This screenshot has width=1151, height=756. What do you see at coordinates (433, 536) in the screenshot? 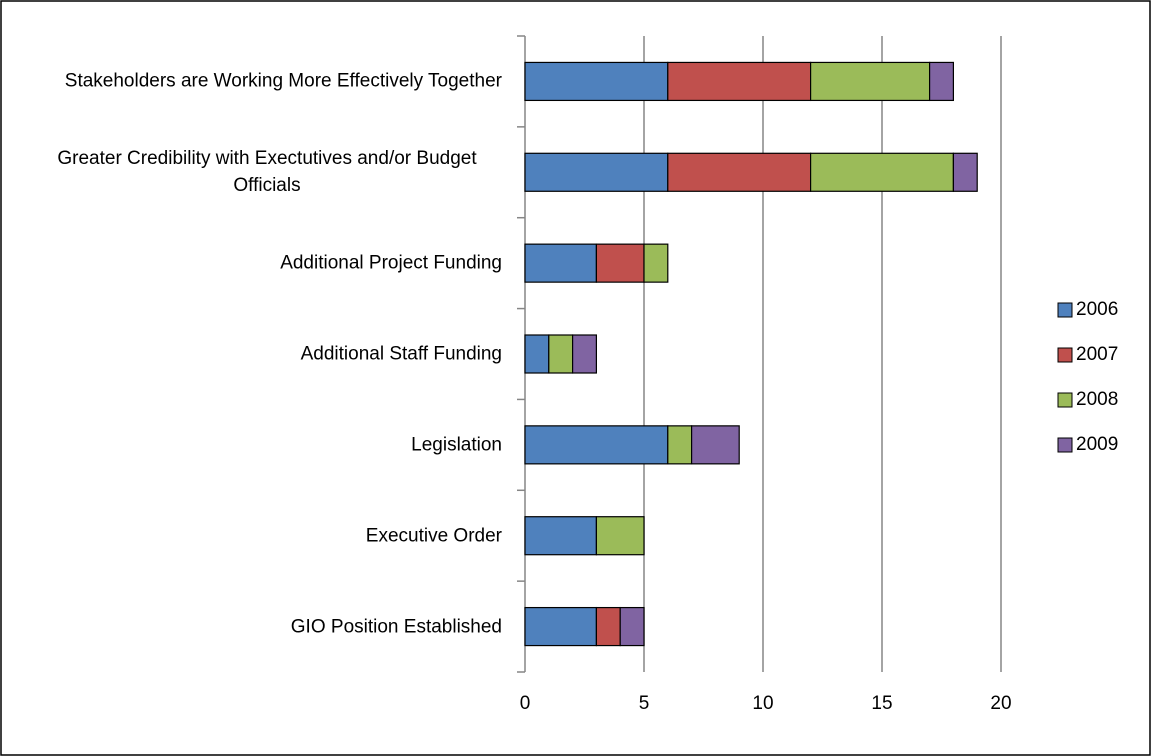
I see `y-tick-label: Executive Order` at bounding box center [433, 536].